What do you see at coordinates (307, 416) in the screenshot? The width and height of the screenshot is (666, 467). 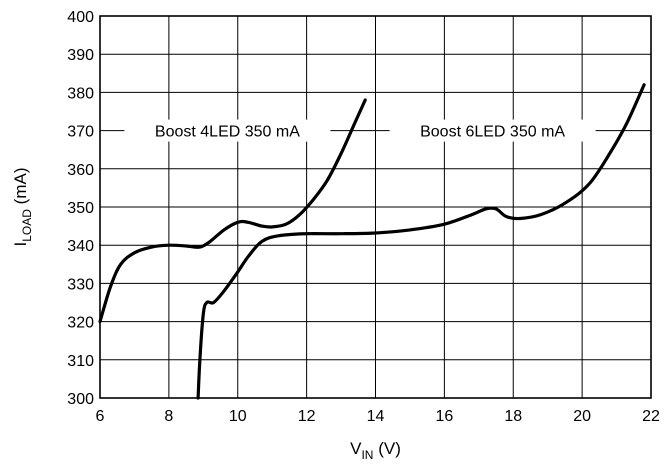 I see `x-tick-label: 12` at bounding box center [307, 416].